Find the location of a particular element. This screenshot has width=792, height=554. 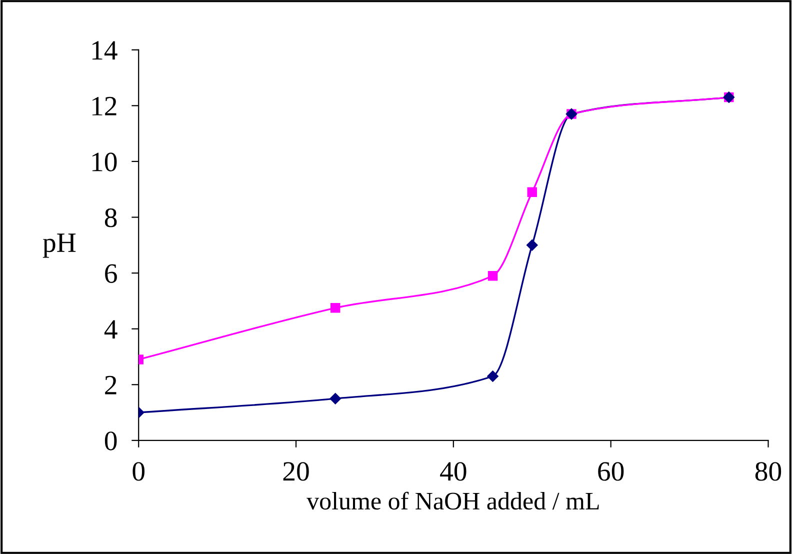

y-axis-title: pH is located at coordinates (59, 246).